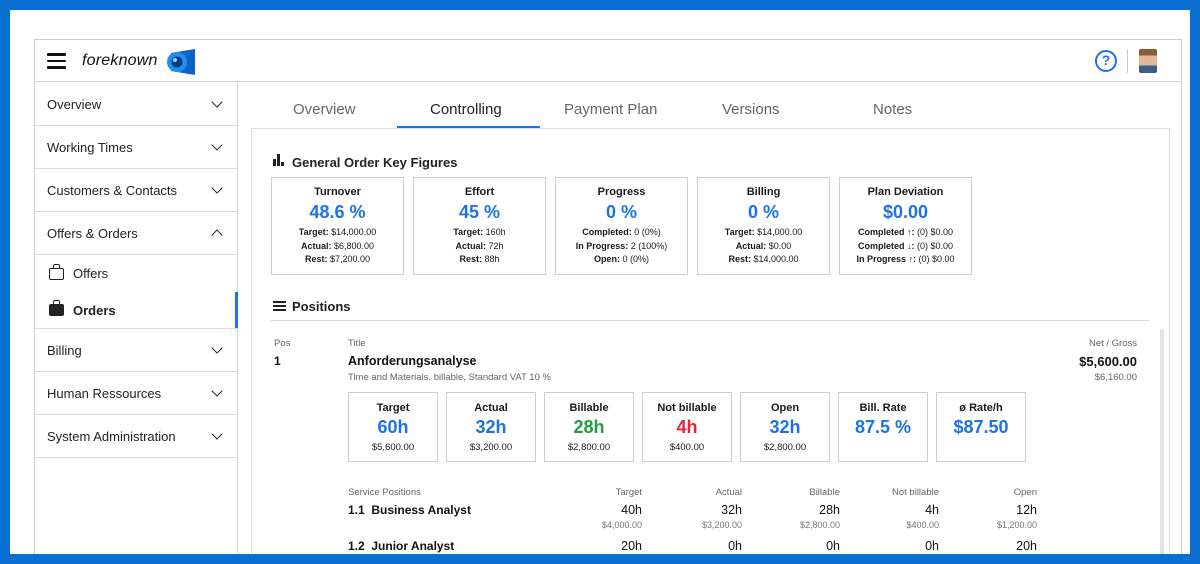  Describe the element at coordinates (915, 492) in the screenshot. I see `column-header-not-billable: Not billable` at that location.